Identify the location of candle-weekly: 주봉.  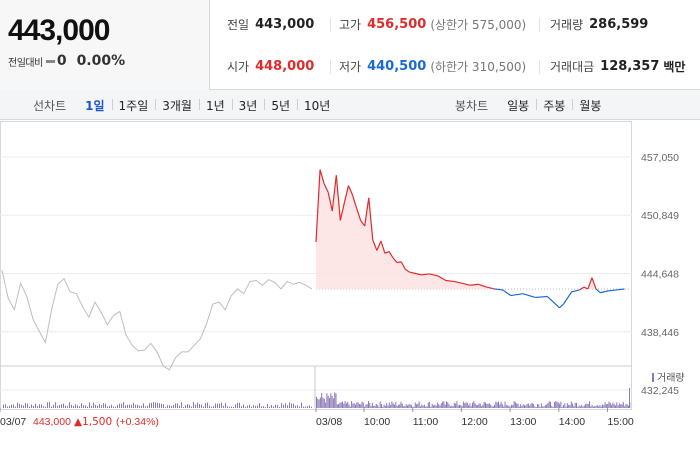
(554, 105).